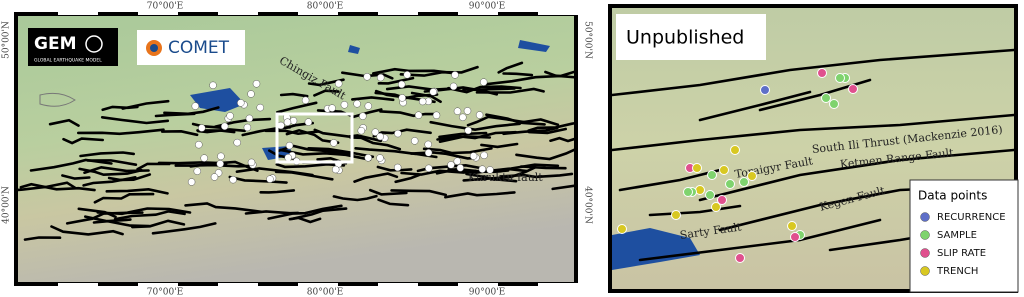 The image size is (1024, 297). I want to click on inset-box, so click(314, 138).